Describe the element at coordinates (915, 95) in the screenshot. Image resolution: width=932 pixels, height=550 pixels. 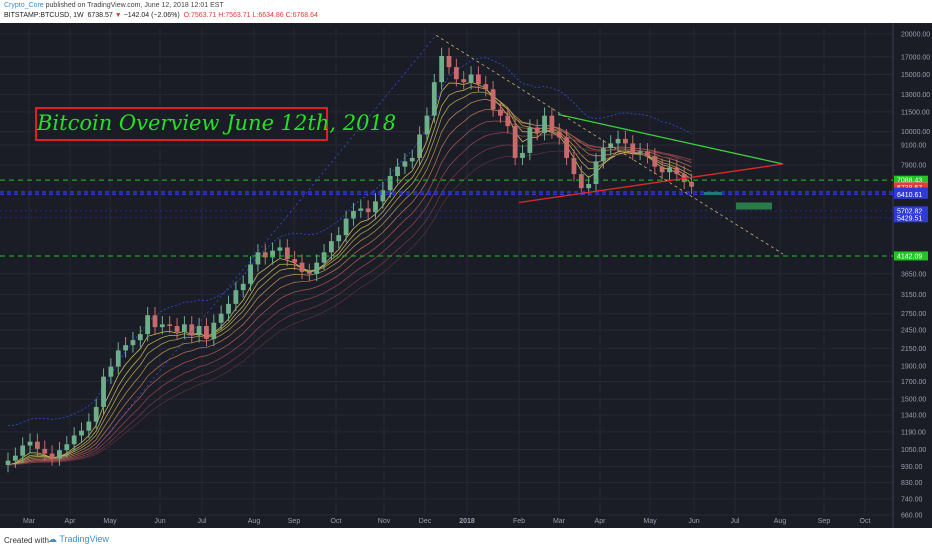
I see `y-tick-label: 13000.00` at that location.